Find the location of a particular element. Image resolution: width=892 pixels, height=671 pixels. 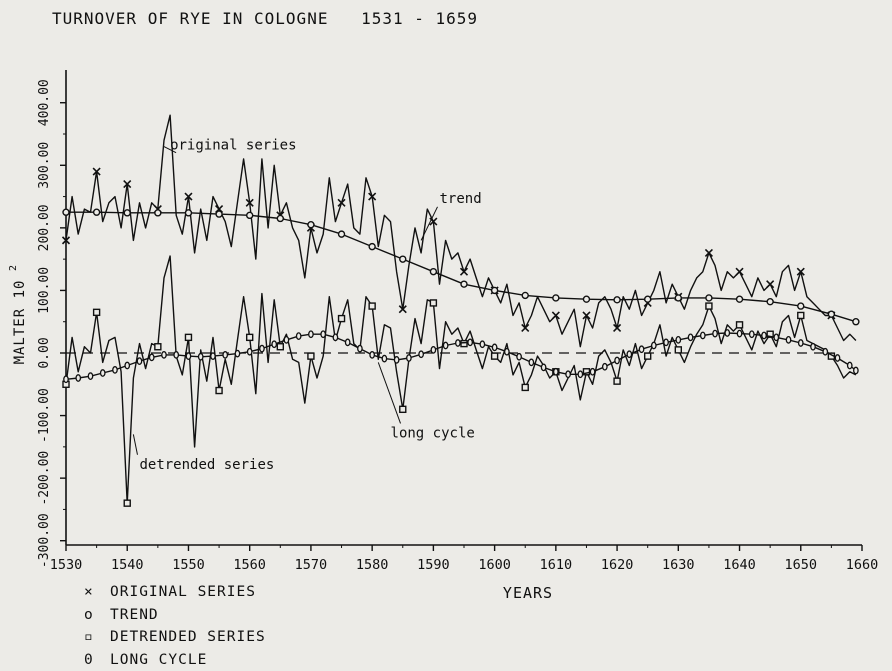

y-tick-label: 0.00 is located at coordinates (44, 352).